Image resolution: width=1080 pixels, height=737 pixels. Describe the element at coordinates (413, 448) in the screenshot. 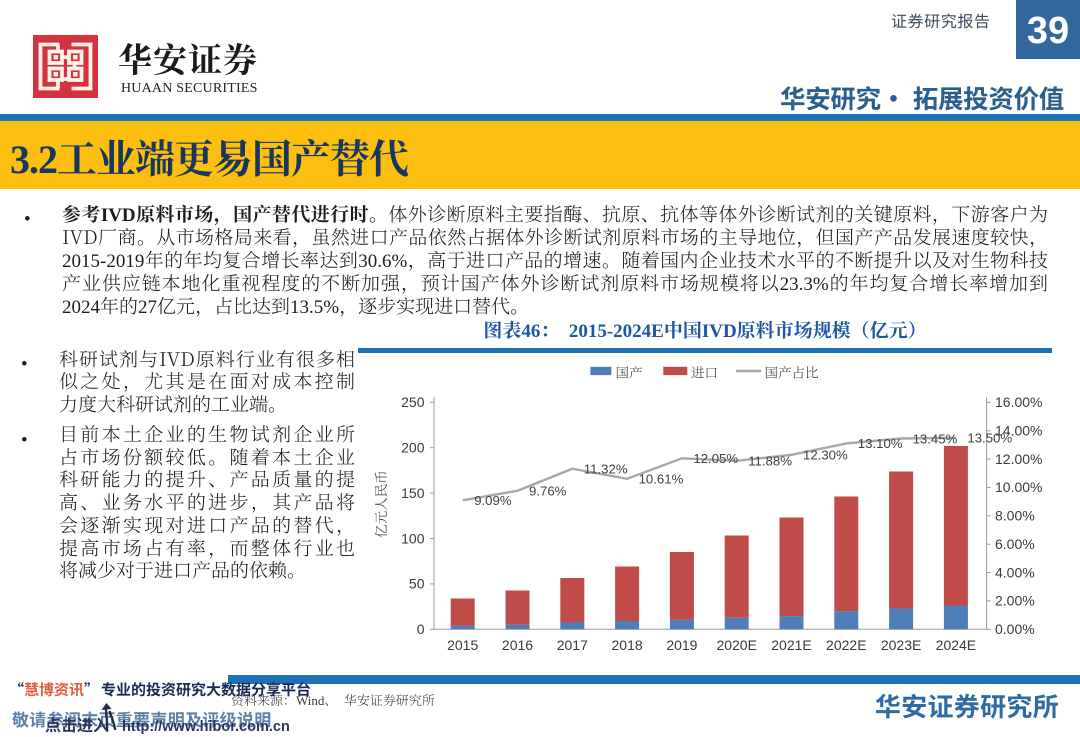

I see `svg-text: 200` at that location.